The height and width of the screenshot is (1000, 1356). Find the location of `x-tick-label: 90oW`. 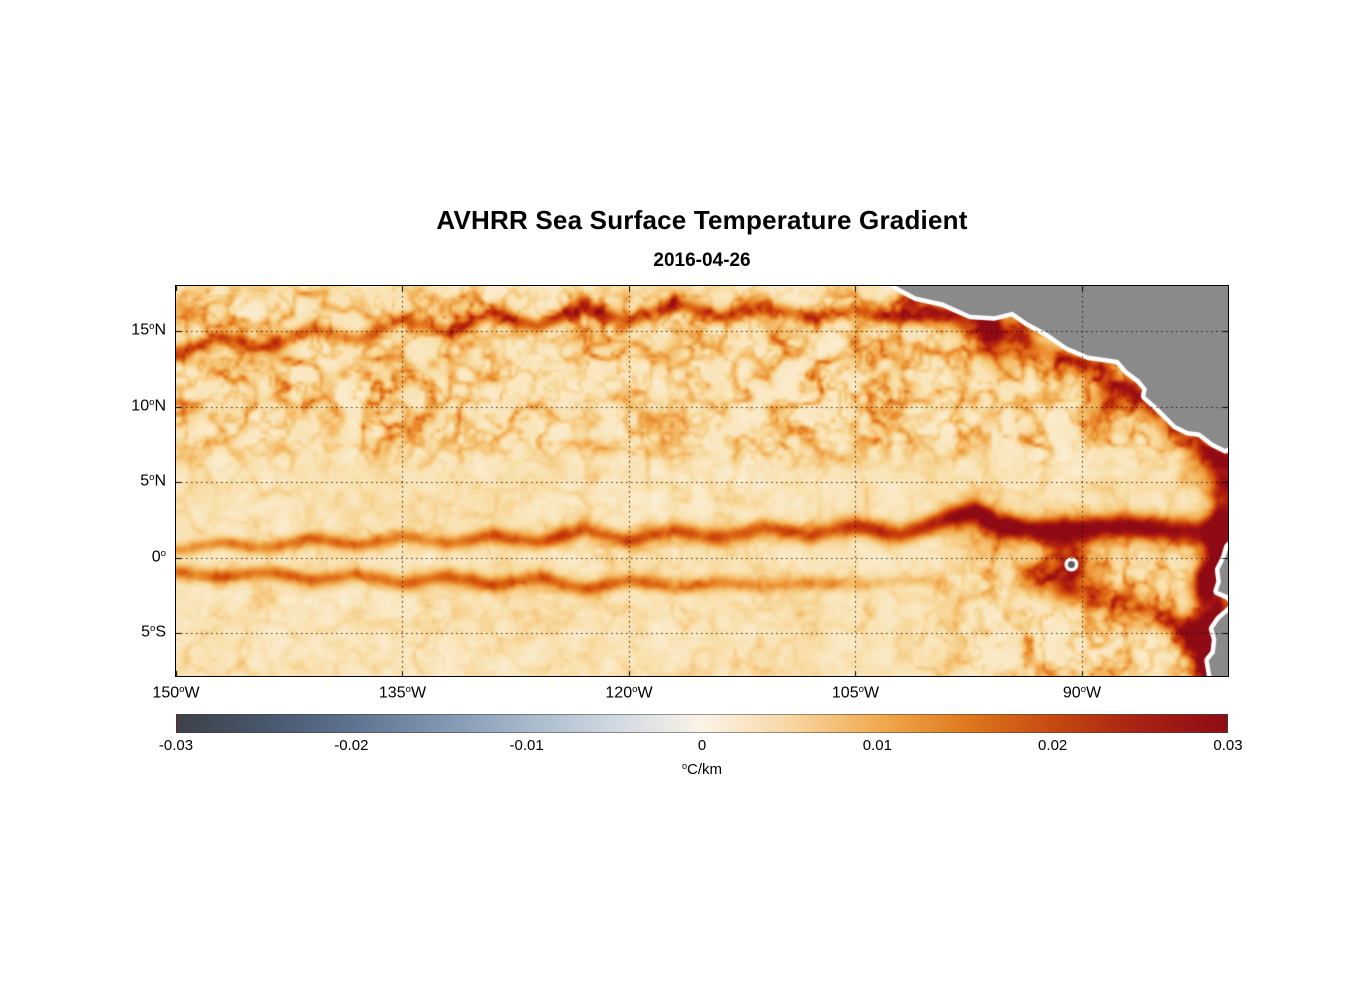

x-tick-label: 90oW is located at coordinates (1082, 693).